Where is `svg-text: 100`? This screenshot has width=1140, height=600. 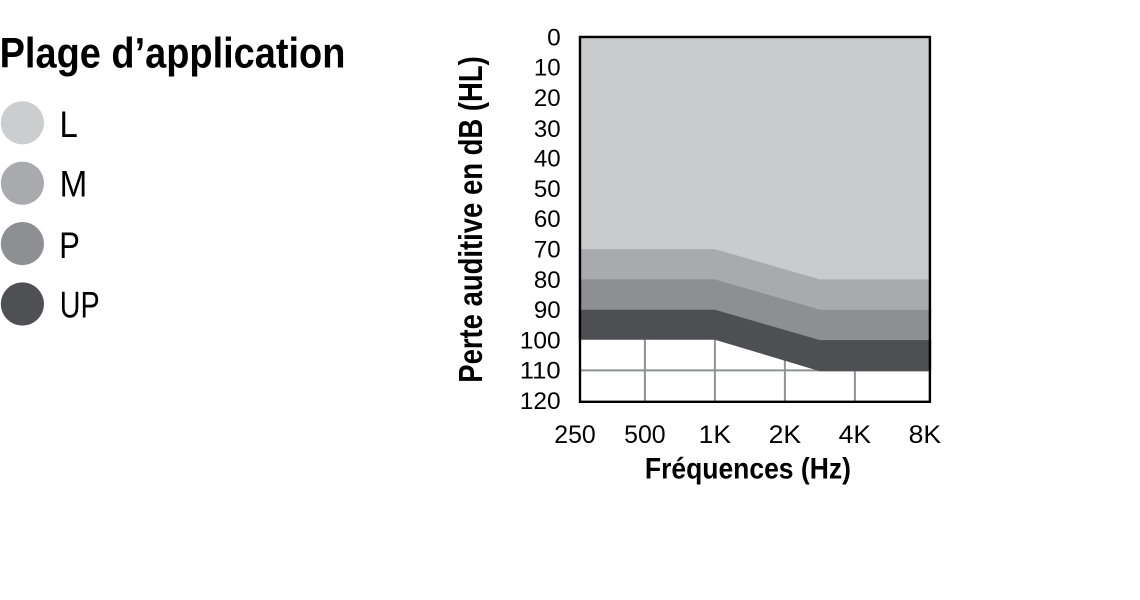
svg-text: 100 is located at coordinates (540, 340).